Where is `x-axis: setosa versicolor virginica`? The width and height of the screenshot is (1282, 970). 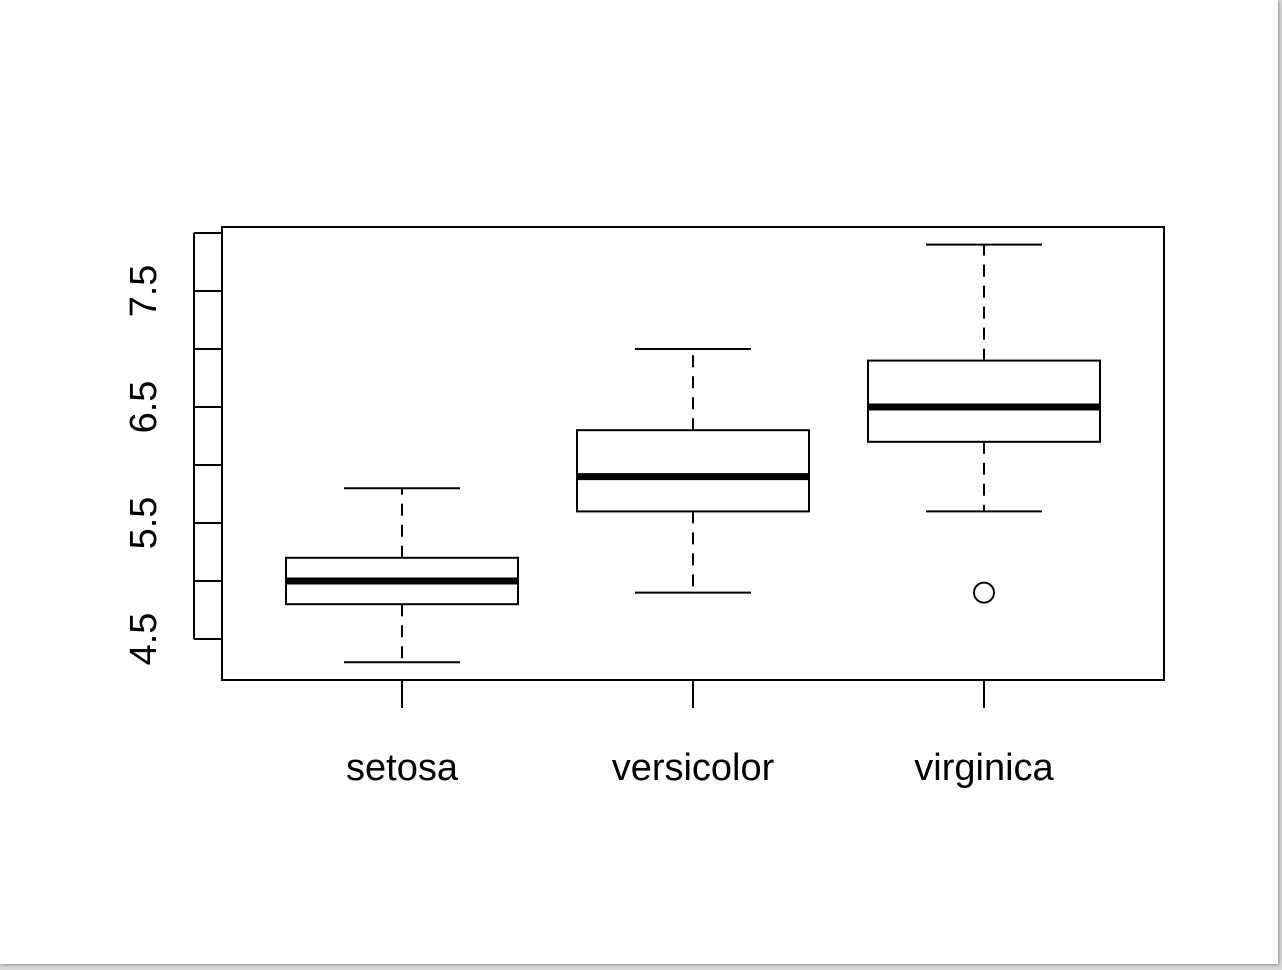 x-axis: setosa versicolor virginica is located at coordinates (700, 734).